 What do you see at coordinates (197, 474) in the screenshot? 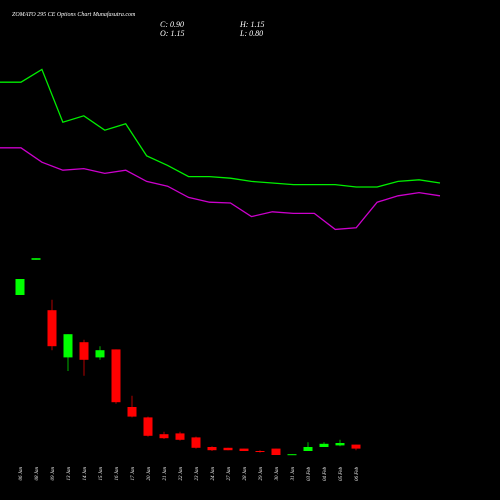
I see `x-tick-label: 23 Jan` at bounding box center [197, 474].